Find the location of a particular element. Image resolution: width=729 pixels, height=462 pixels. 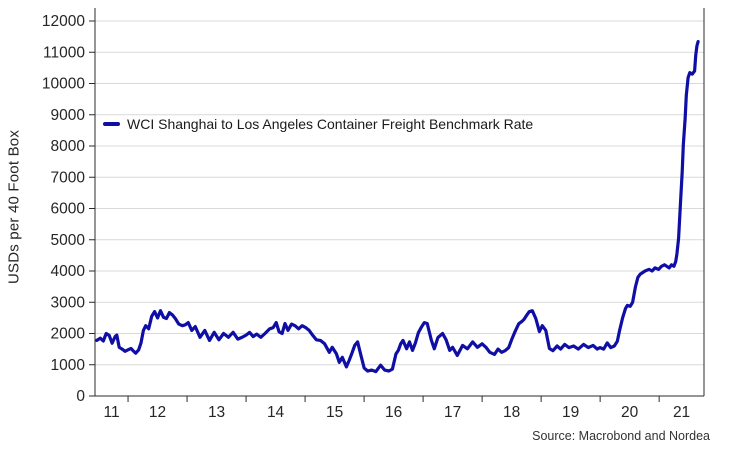

x-tick-label-18: 18 is located at coordinates (511, 412).